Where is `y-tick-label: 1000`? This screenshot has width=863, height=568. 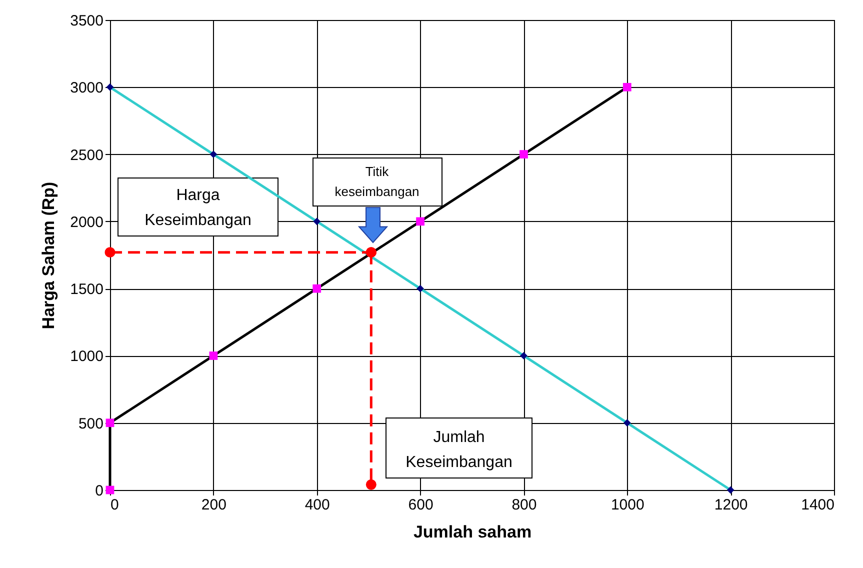
y-tick-label: 1000 is located at coordinates (87, 357).